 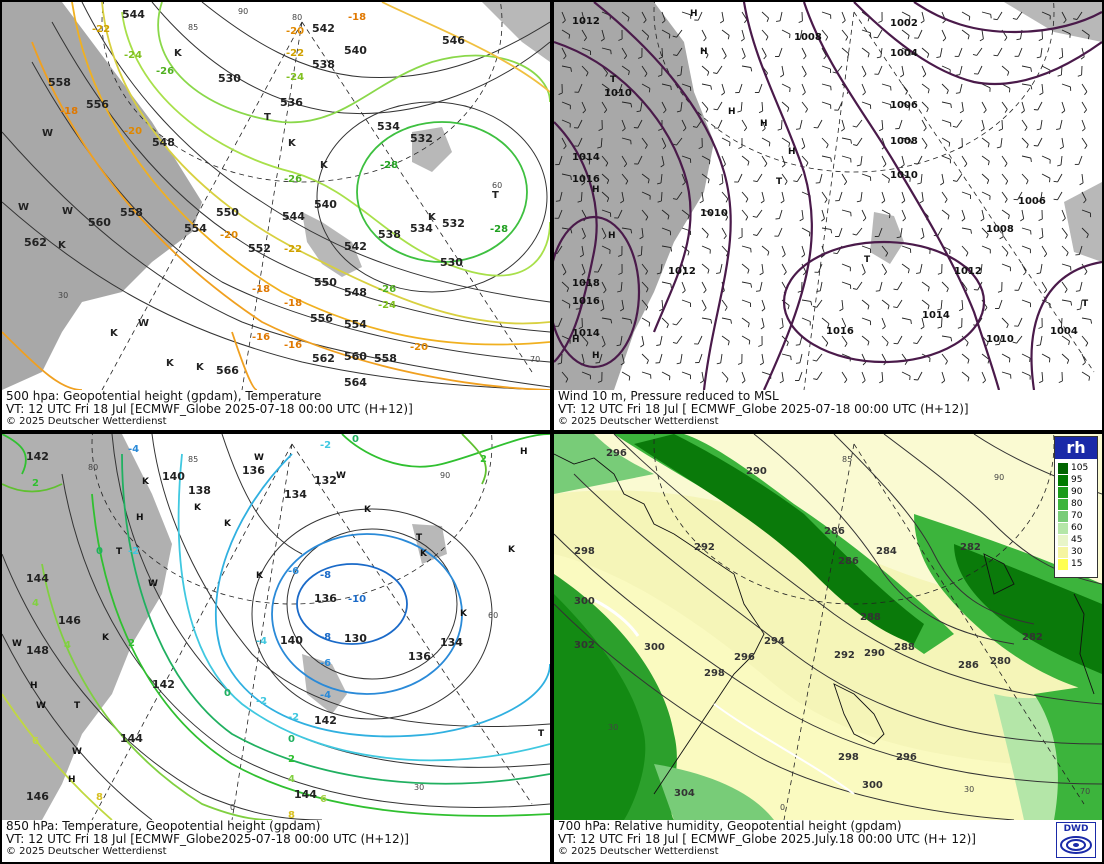 What do you see at coordinates (774, 641) in the screenshot?
I see `height-label: 294` at bounding box center [774, 641].